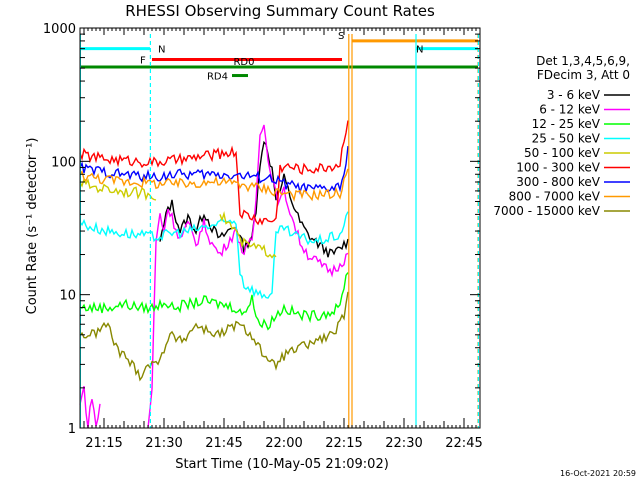 Image resolution: width=640 pixels, height=480 pixels. I want to click on series-12-25-keV-line, so click(214, 301).